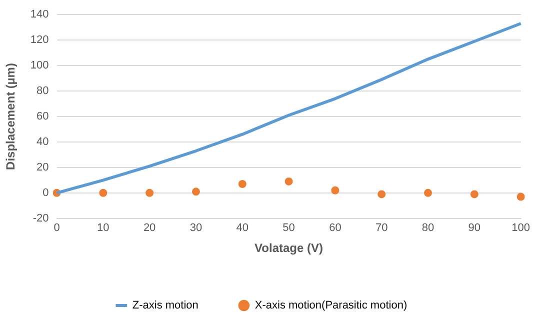  I want to click on y-tick-label: 140, so click(39, 14).